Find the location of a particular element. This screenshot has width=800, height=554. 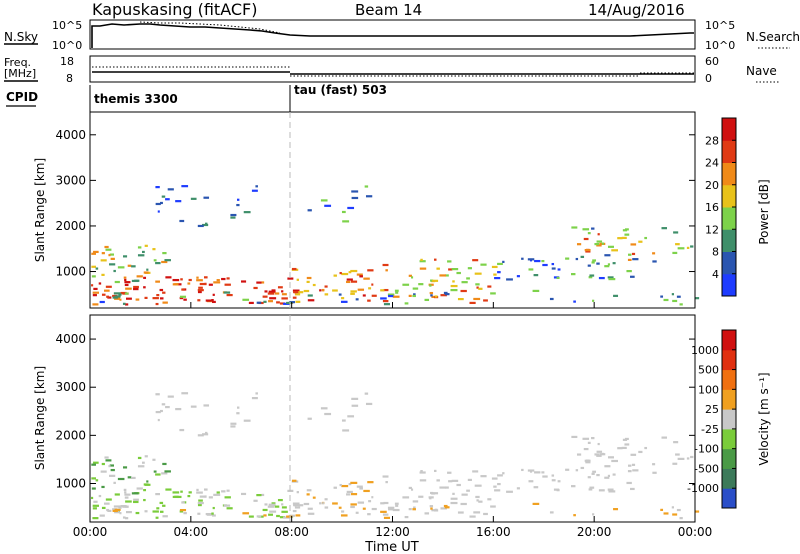

x-tick-label: 12:00 is located at coordinates (392, 532).